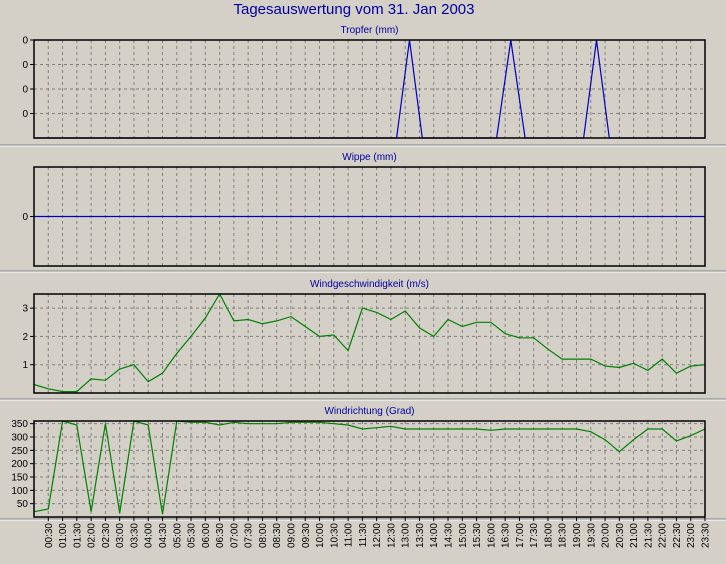  What do you see at coordinates (49, 535) in the screenshot?
I see `x-tick-label: 00:30` at bounding box center [49, 535].